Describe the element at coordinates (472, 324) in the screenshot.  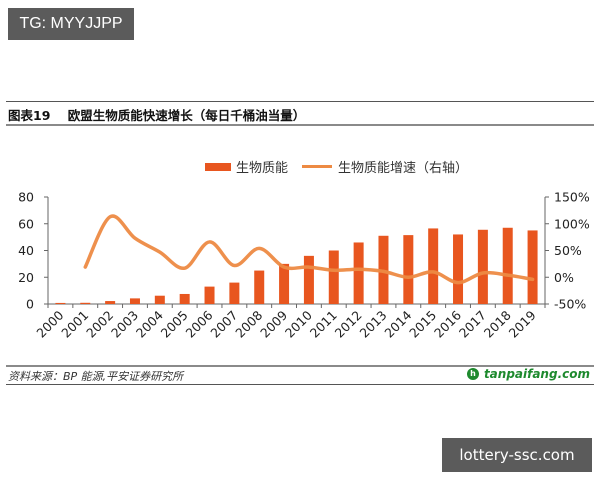
I see `x-tick-label: 2017` at that location.